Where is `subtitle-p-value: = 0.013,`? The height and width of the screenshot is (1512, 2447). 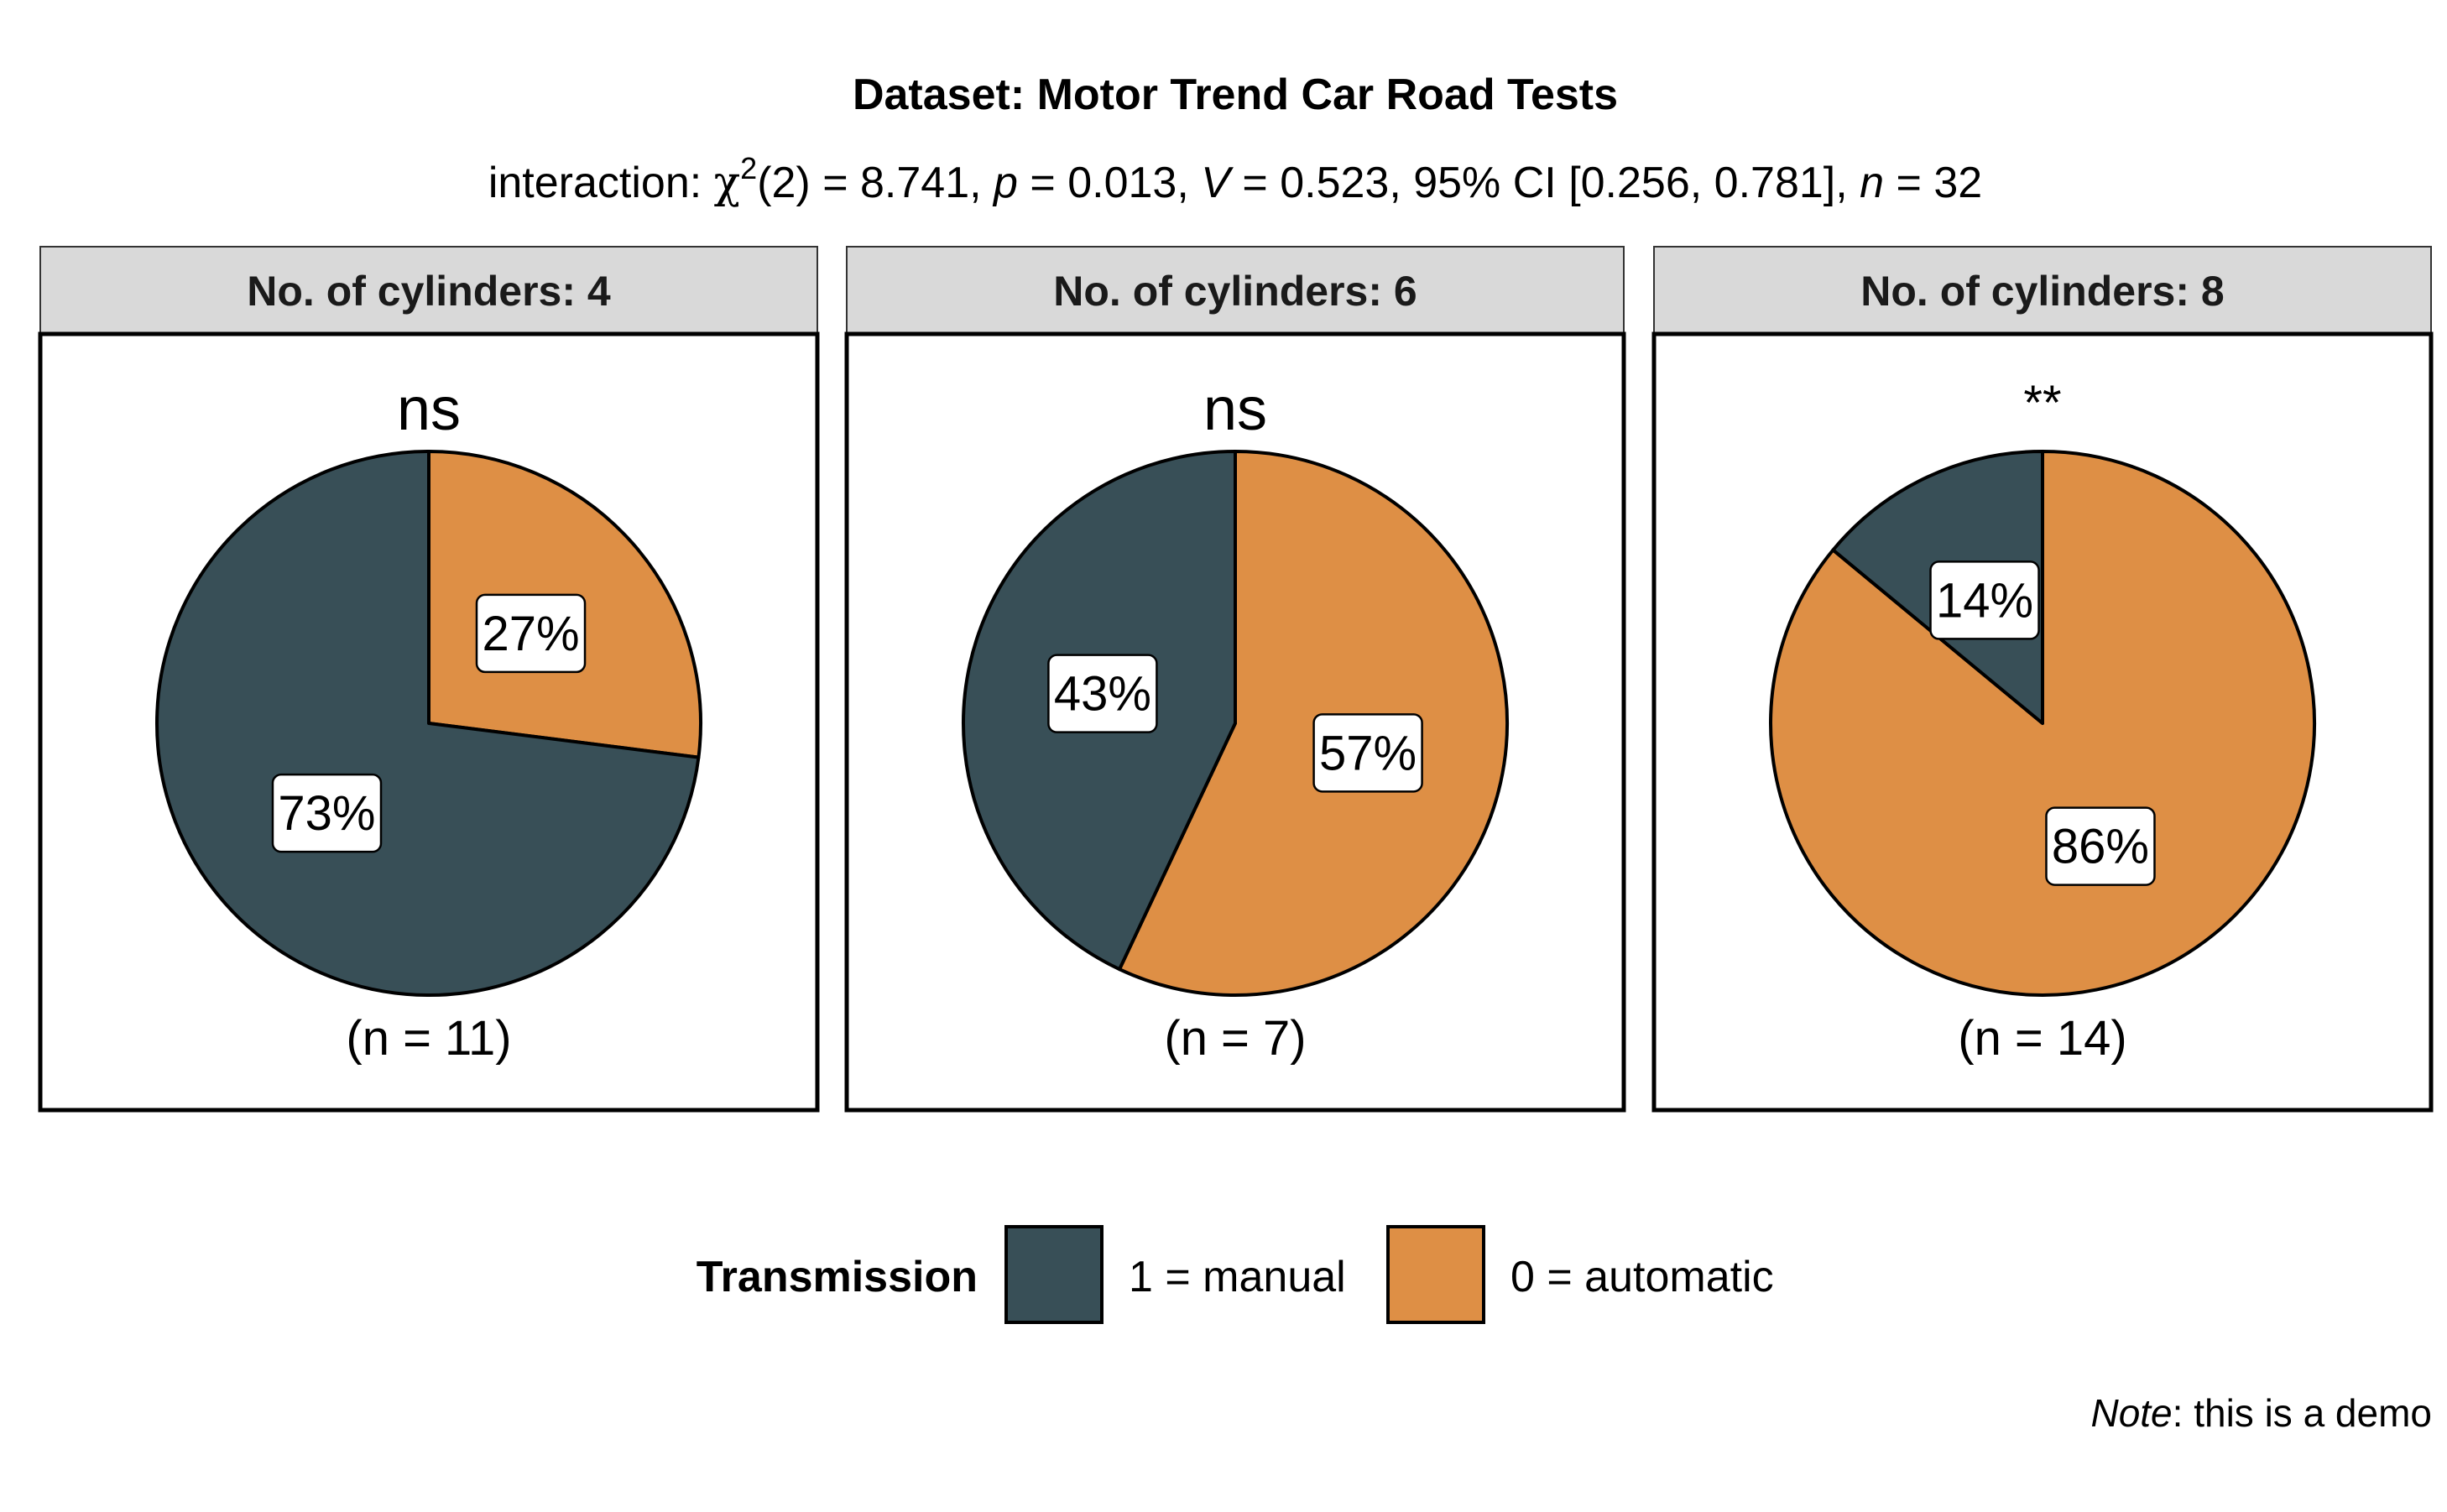
subtitle-p-value: = 0.013, is located at coordinates (1109, 183).